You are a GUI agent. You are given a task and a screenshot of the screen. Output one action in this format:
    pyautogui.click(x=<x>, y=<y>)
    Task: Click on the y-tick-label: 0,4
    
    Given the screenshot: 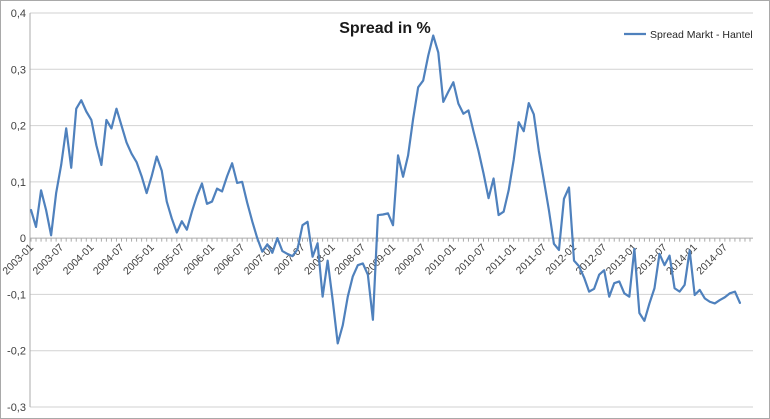 What is the action you would take?
    pyautogui.click(x=18, y=14)
    